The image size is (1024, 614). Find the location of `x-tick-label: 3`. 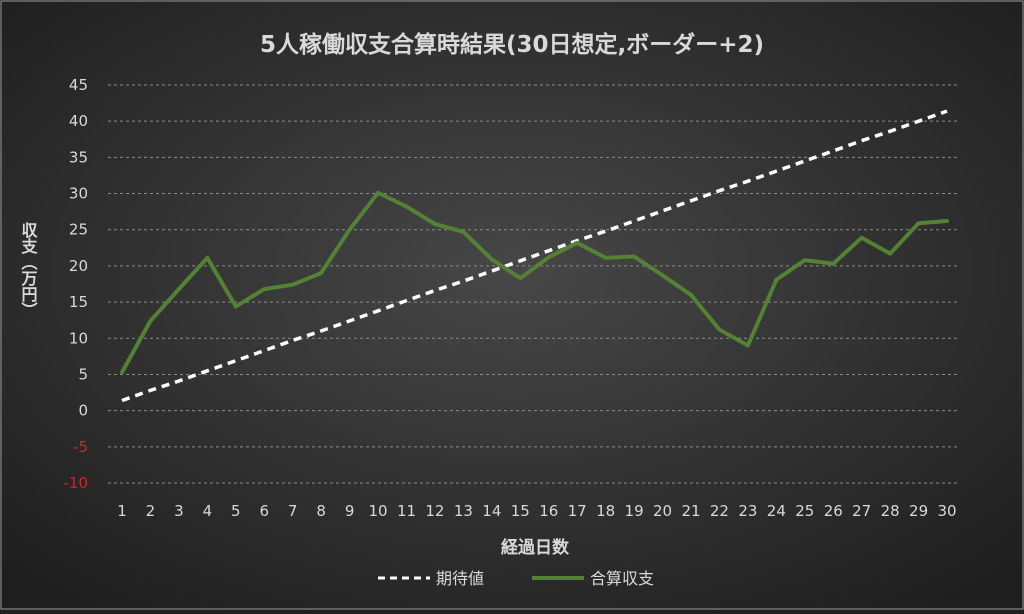

x-tick-label: 3 is located at coordinates (179, 511).